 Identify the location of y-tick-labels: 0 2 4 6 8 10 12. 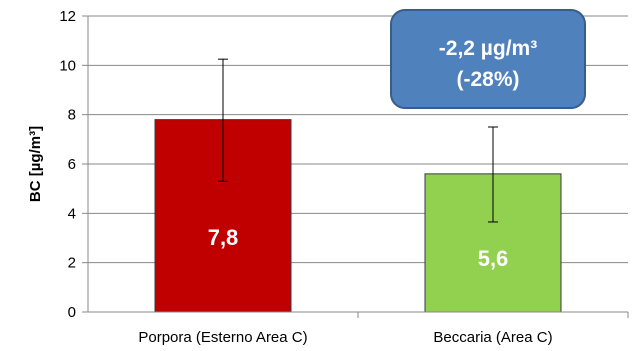
(67, 164).